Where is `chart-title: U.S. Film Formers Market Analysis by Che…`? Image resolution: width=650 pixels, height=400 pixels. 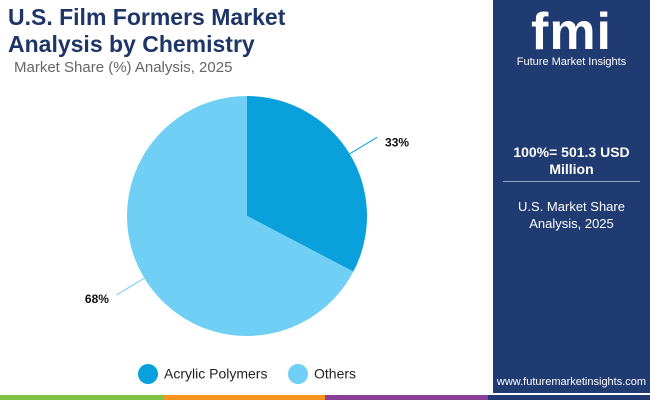 chart-title: U.S. Film Formers Market Analysis by Che… is located at coordinates (147, 30).